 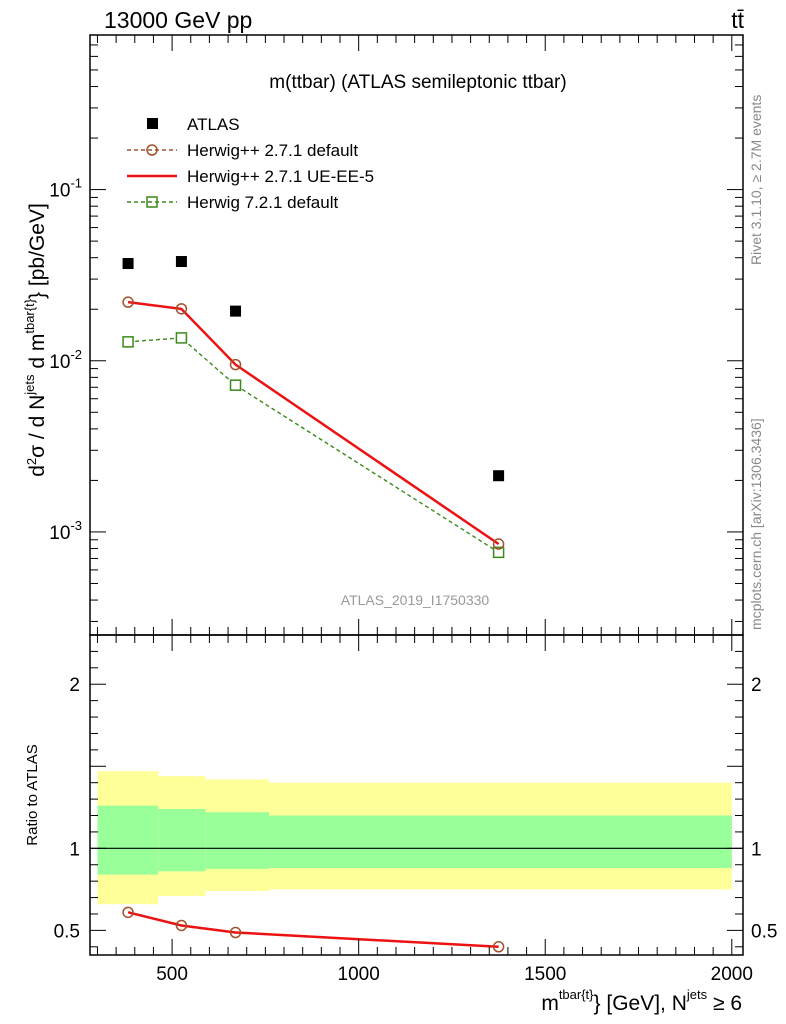 I want to click on x-tick-label: 1500, so click(x=545, y=974).